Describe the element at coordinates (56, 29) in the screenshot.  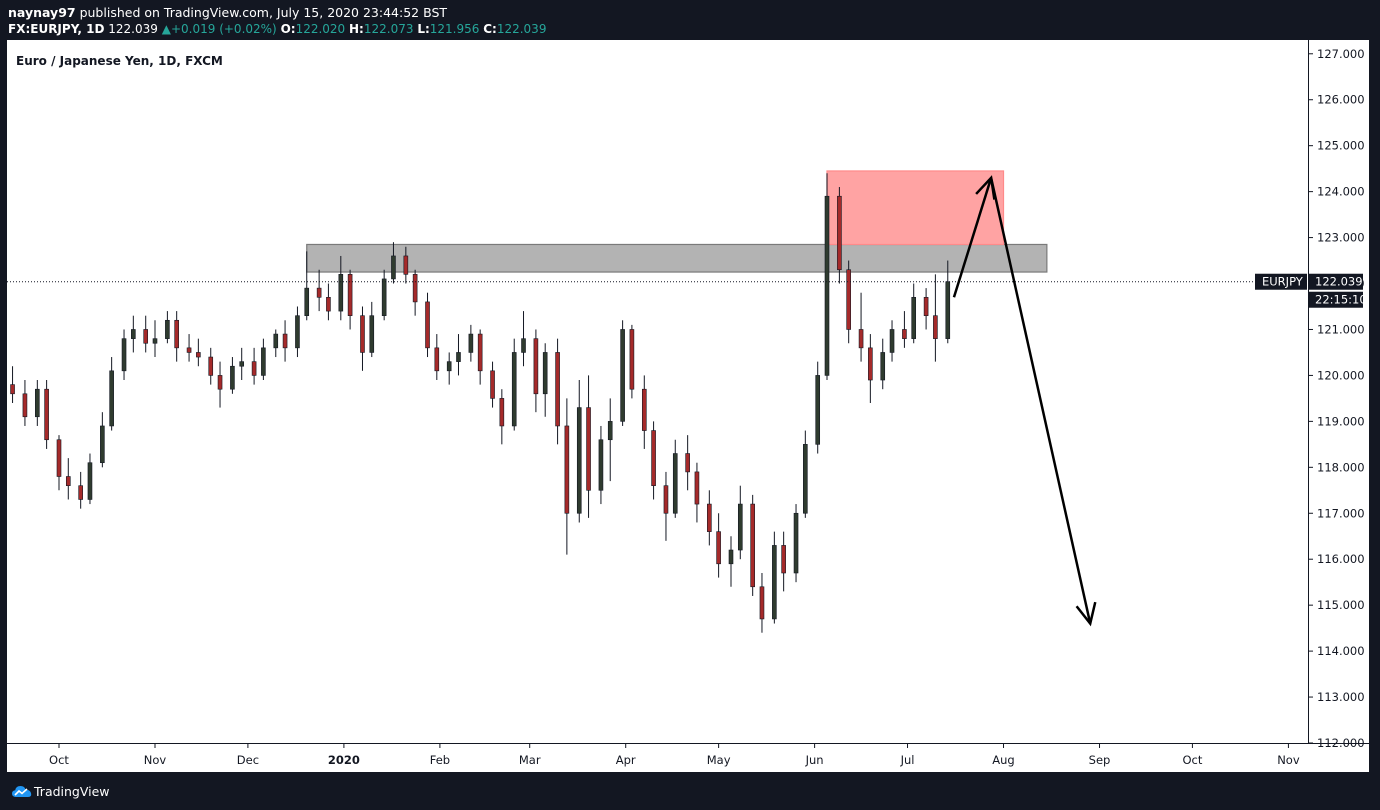
I see `symbol-interval: FX:EURJPY, 1D` at that location.